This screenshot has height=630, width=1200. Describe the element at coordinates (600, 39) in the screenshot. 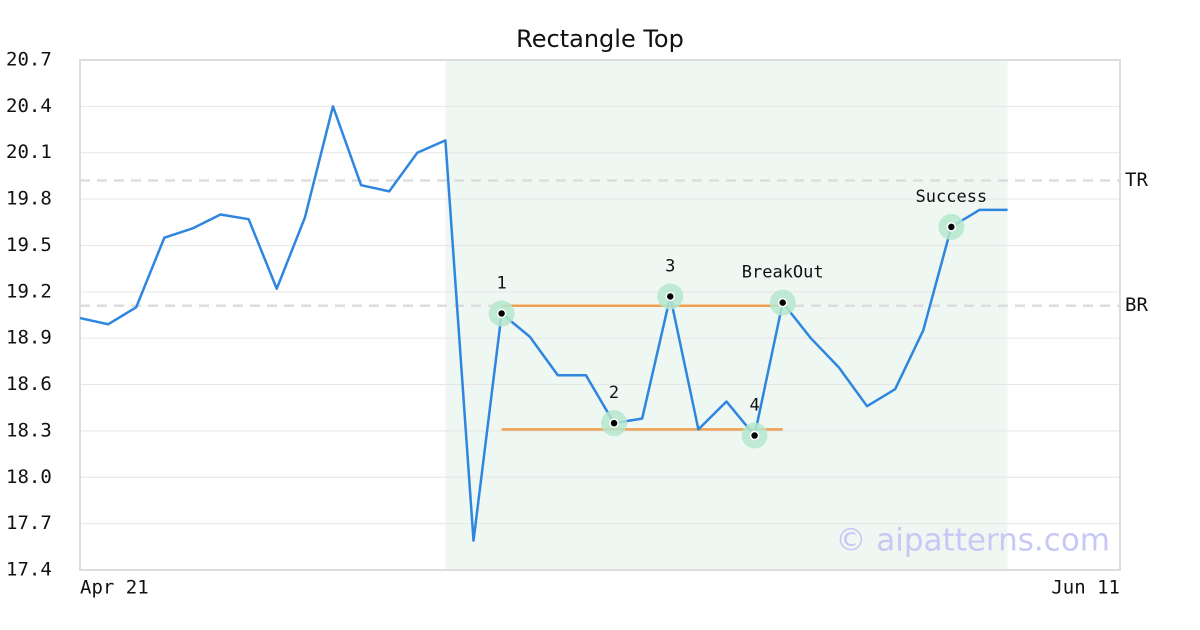

I see `chart-title: Rectangle Top` at that location.